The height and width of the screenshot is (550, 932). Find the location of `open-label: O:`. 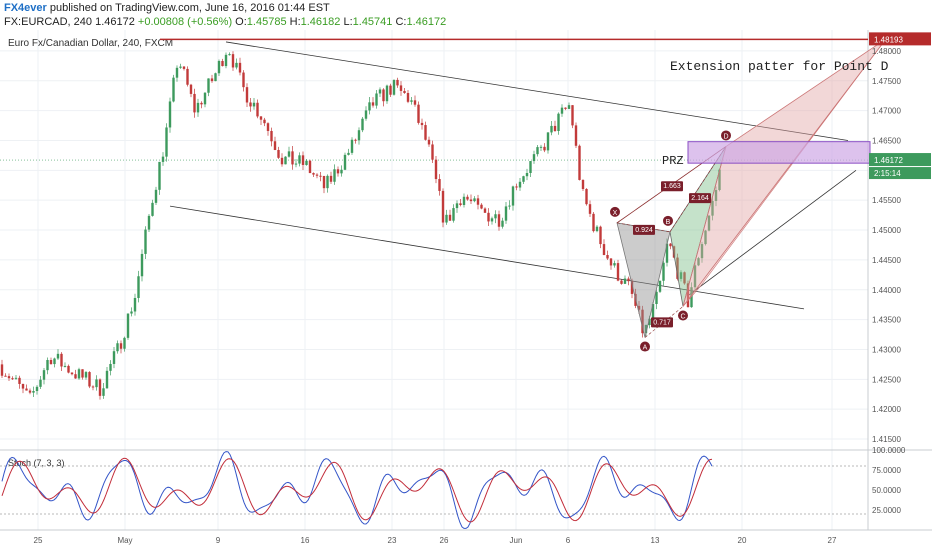

open-label: O: is located at coordinates (241, 22).